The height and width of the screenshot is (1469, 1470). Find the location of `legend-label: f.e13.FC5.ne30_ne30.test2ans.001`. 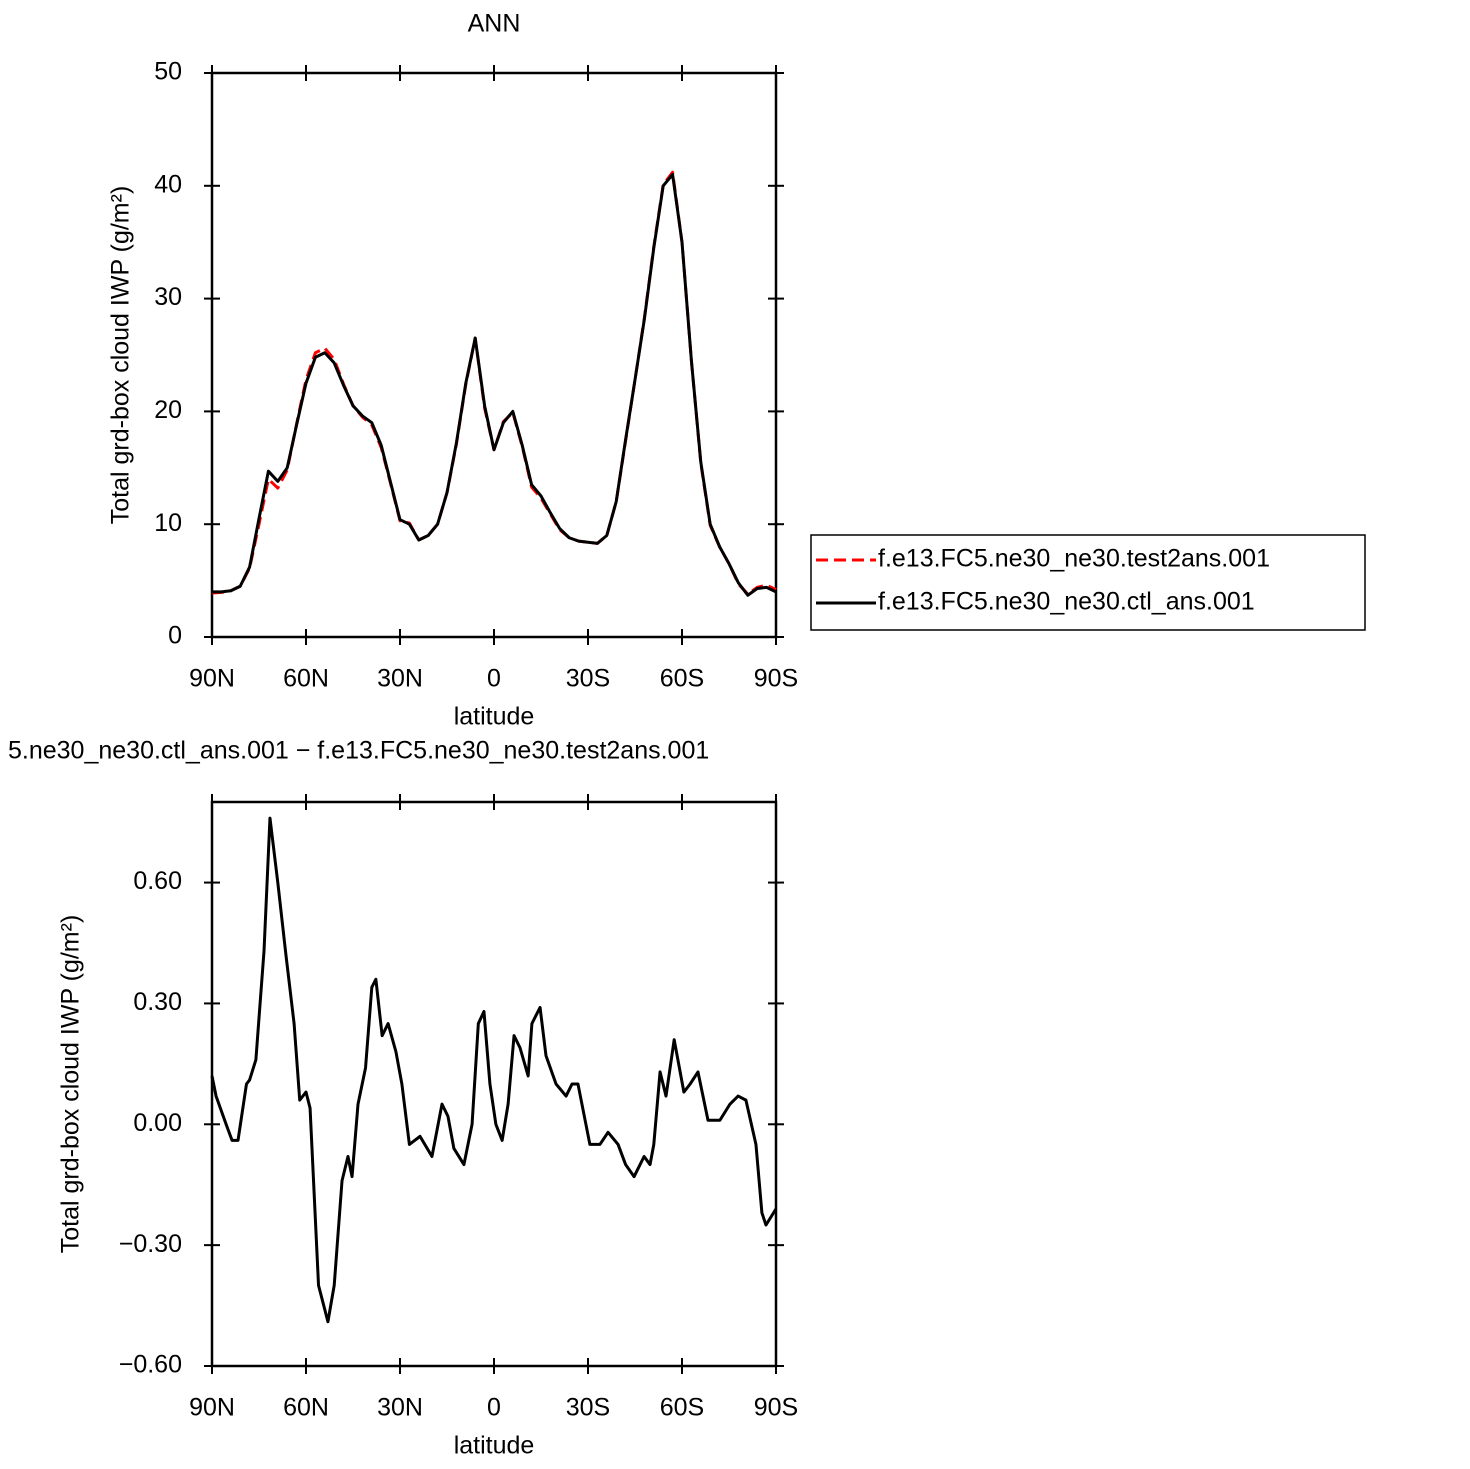

legend-label: f.e13.FC5.ne30_ne30.test2ans.001 is located at coordinates (1074, 559).